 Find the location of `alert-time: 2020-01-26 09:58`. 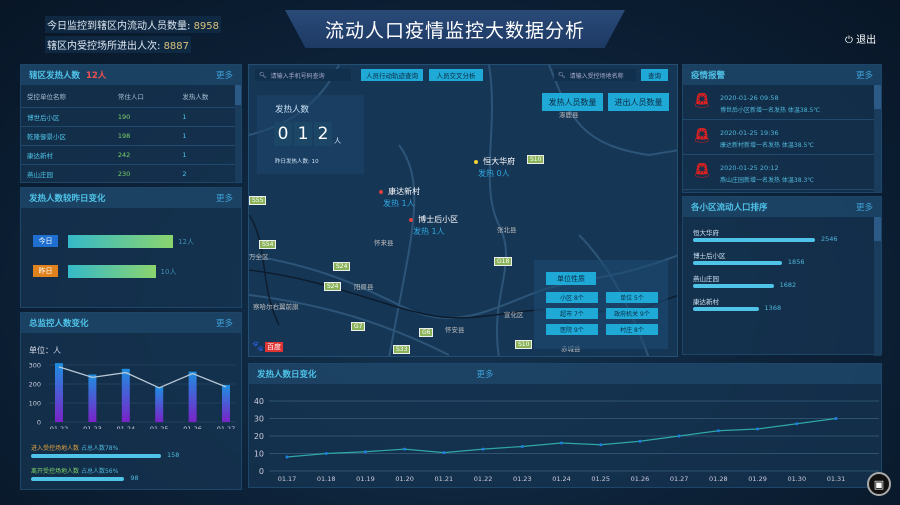

alert-time: 2020-01-26 09:58 is located at coordinates (749, 98).